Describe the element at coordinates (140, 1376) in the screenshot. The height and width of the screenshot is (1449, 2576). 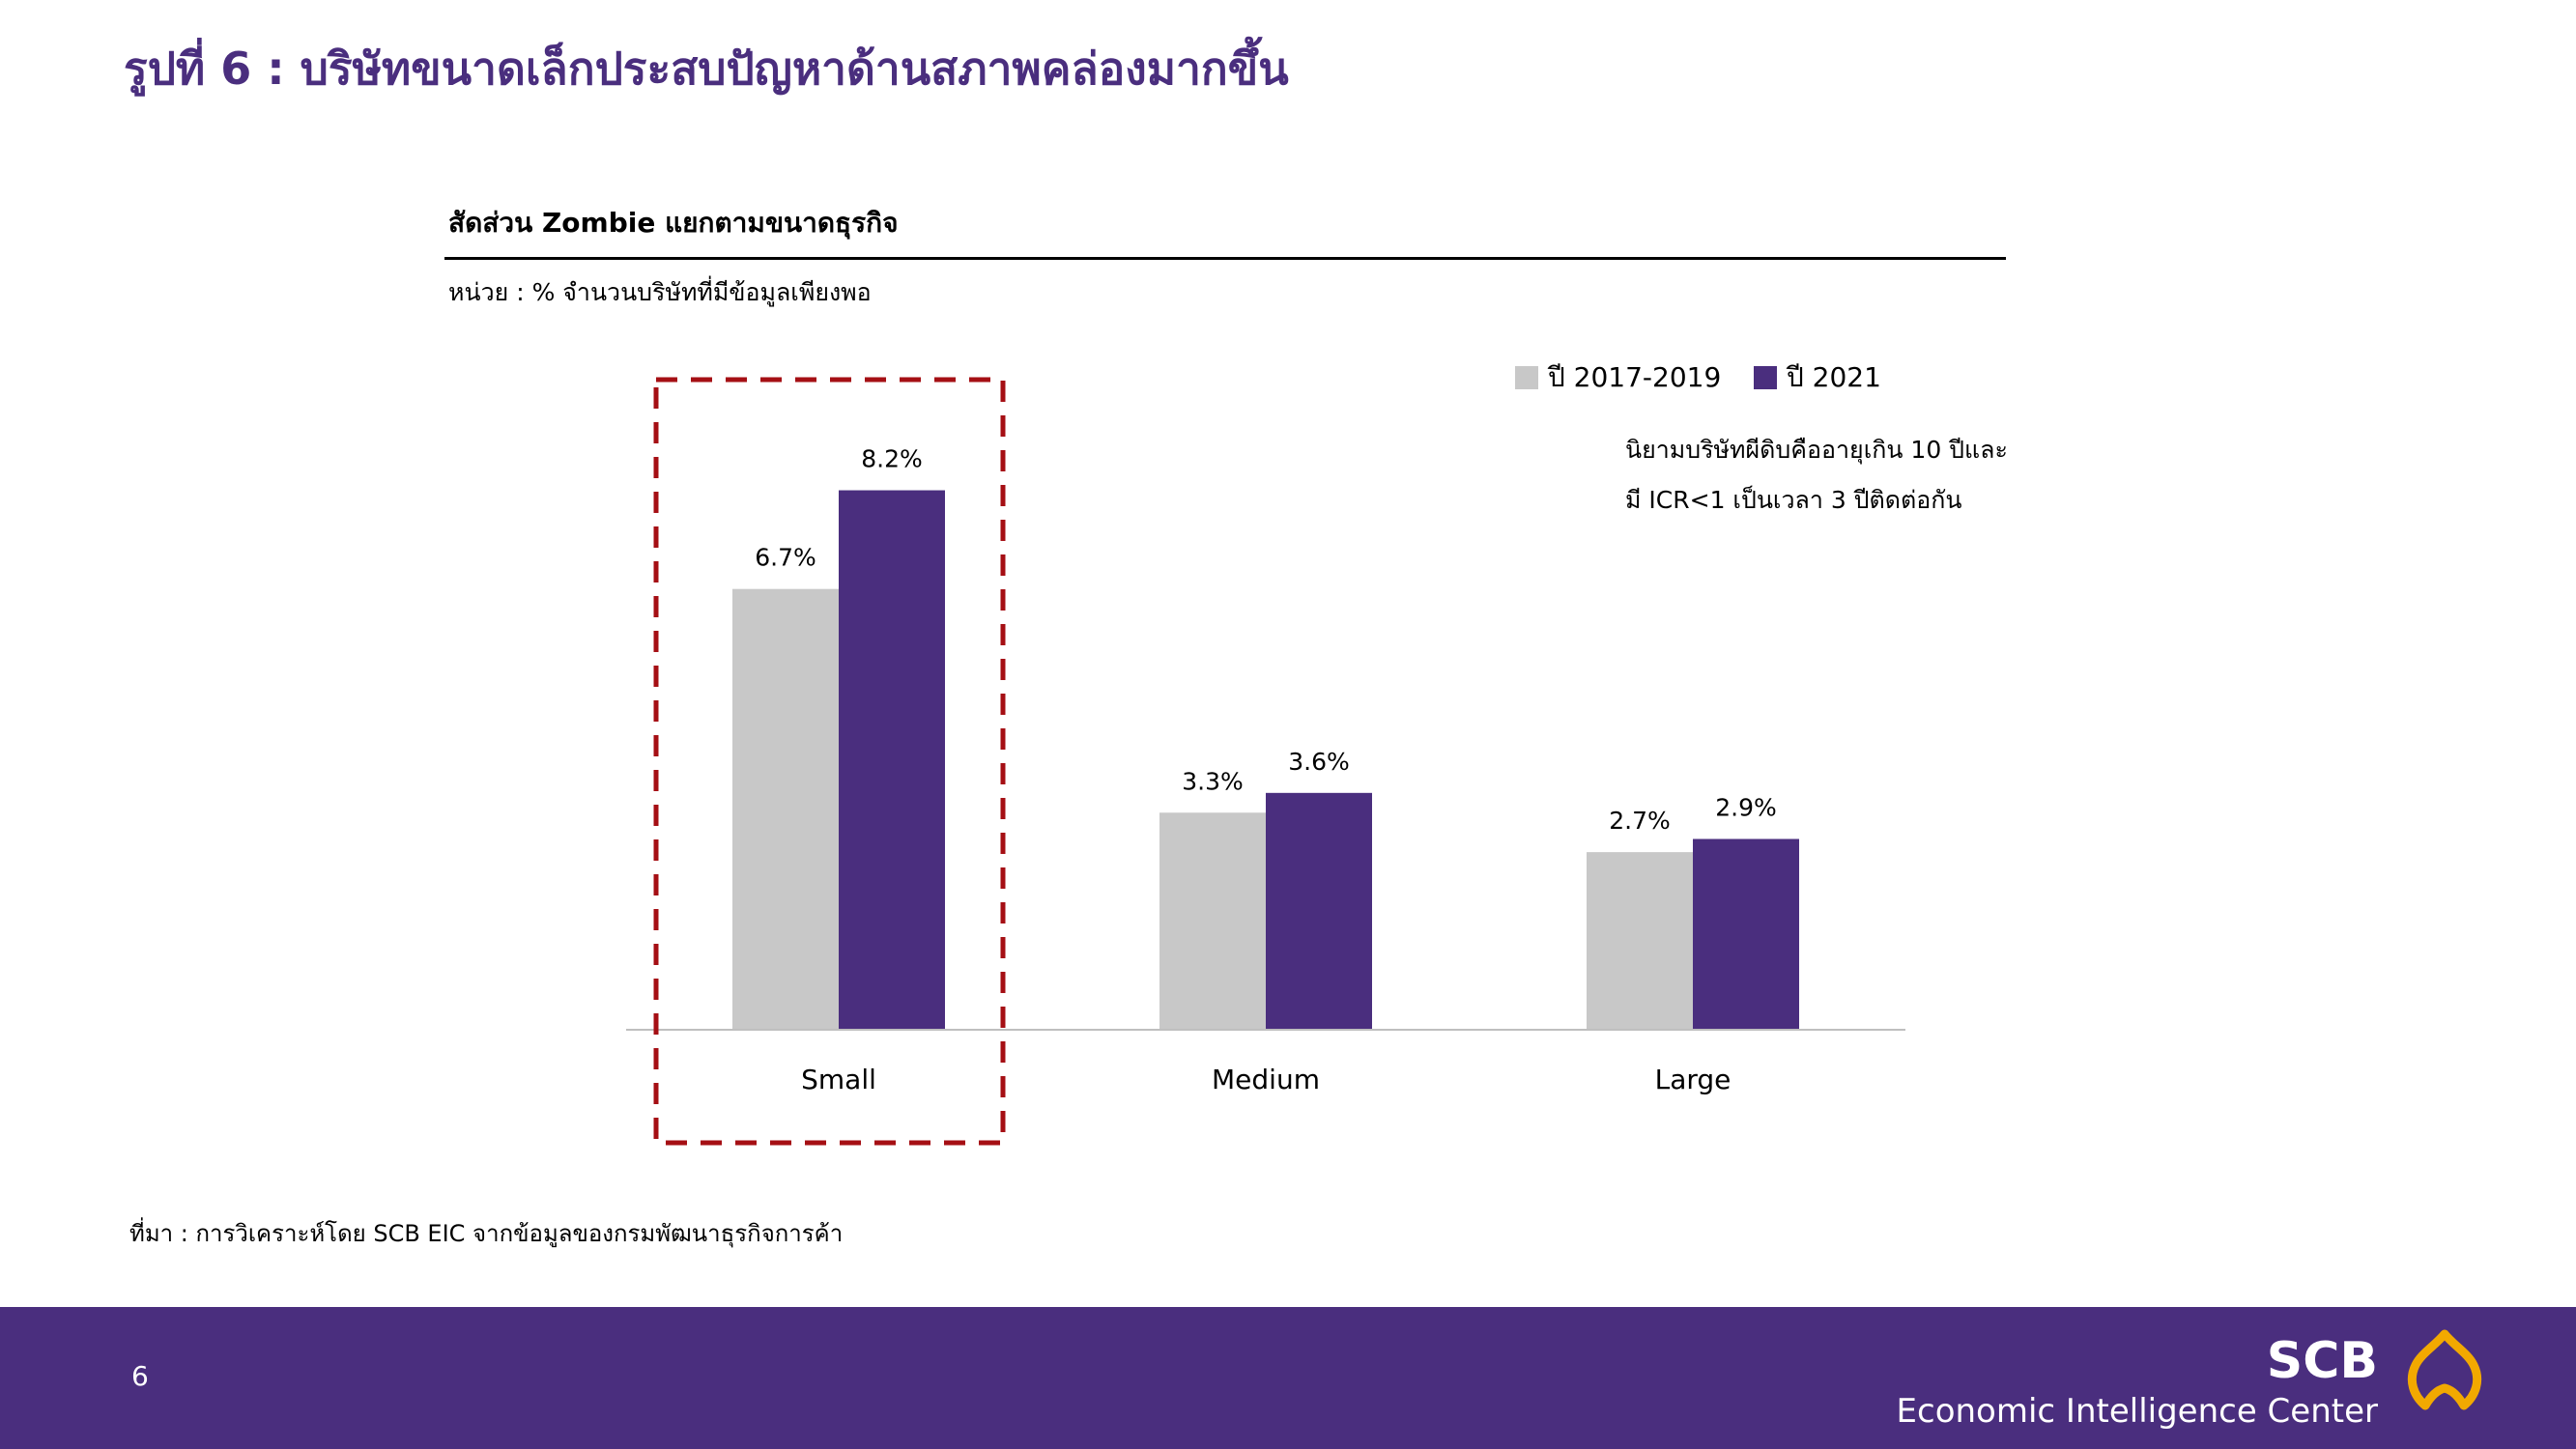
I see `page-number: 6` at that location.